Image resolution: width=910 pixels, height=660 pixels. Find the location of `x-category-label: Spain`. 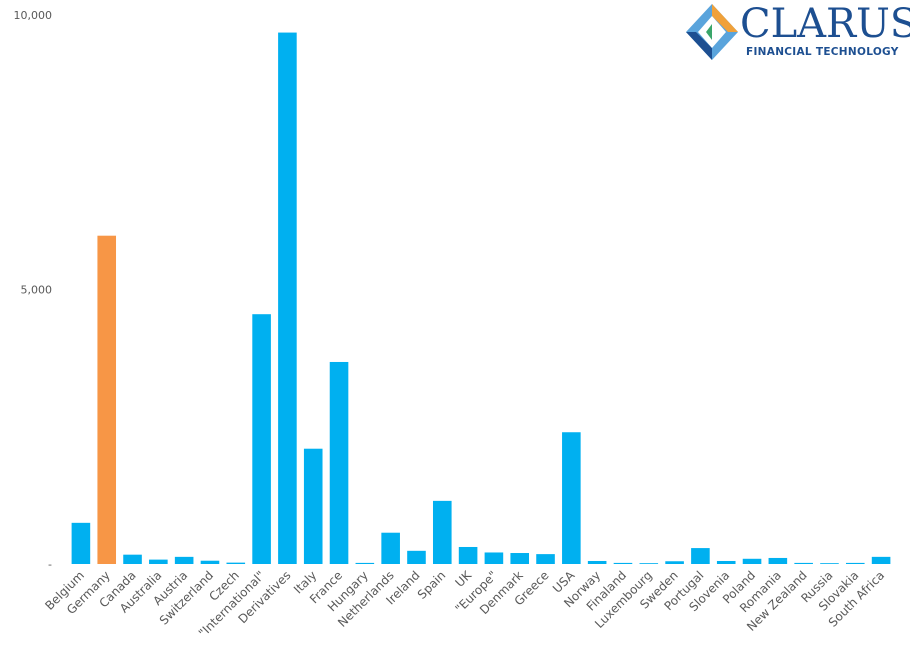

x-category-label: Spain is located at coordinates (432, 585).